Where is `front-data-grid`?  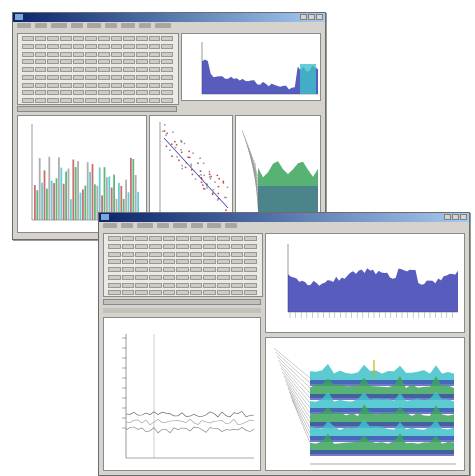
front-data-grid is located at coordinates (183, 265).